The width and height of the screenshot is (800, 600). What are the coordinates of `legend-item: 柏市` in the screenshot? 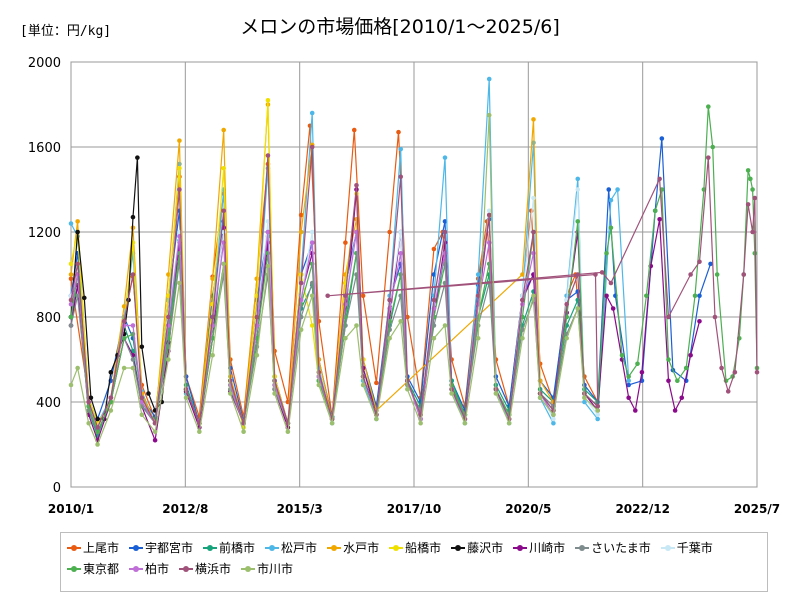 It's located at (149, 568).